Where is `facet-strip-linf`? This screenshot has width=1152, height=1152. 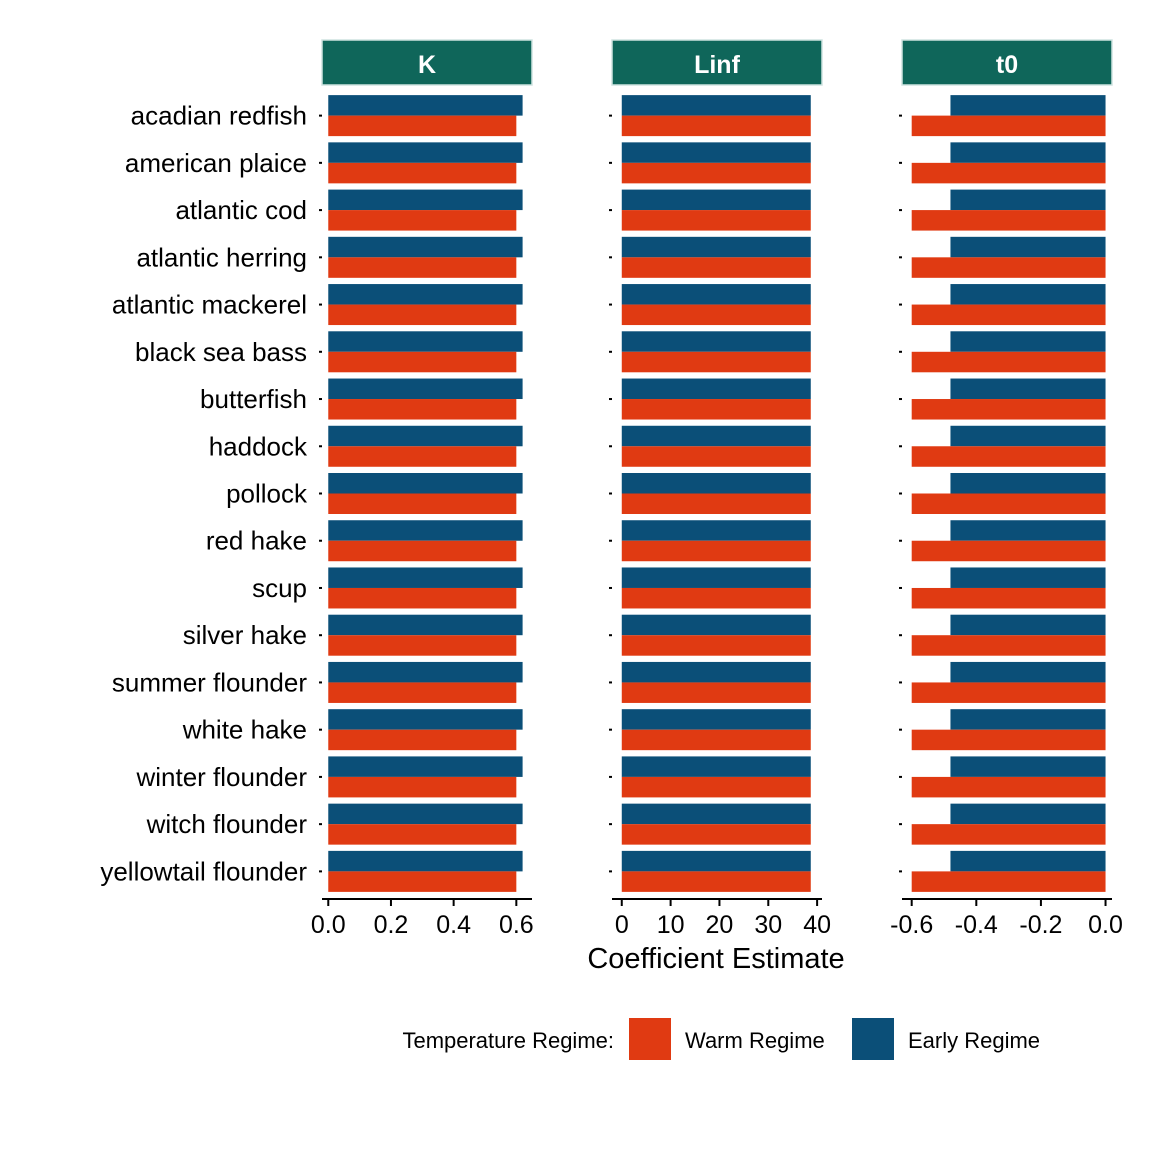 facet-strip-linf is located at coordinates (717, 62).